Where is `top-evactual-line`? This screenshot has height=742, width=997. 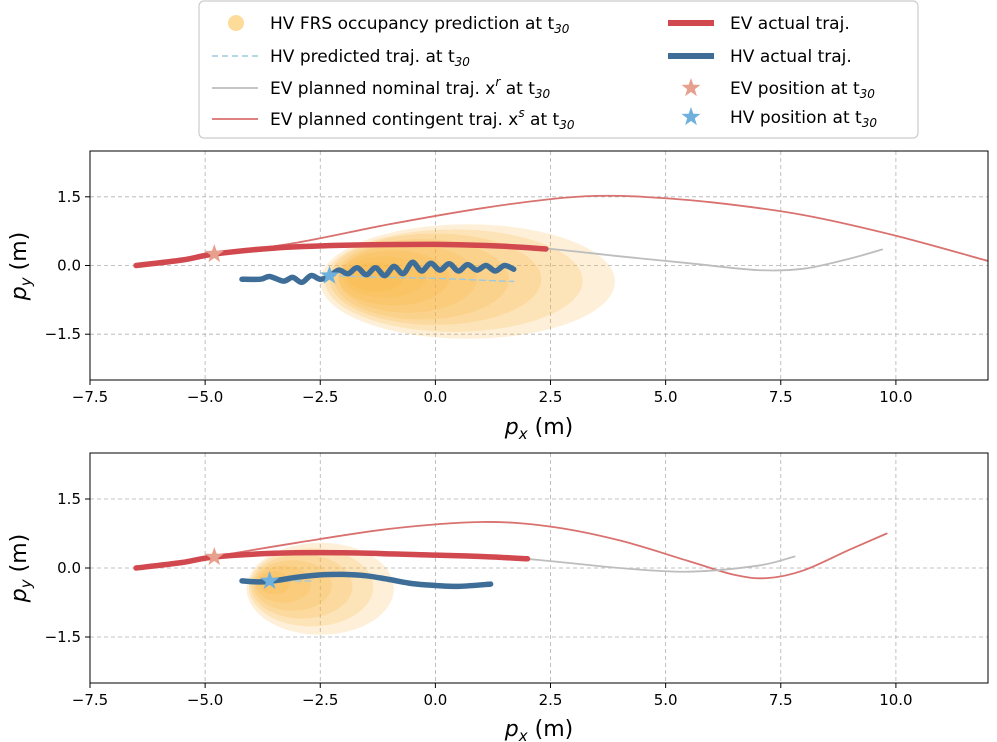
top-evactual-line is located at coordinates (341, 255).